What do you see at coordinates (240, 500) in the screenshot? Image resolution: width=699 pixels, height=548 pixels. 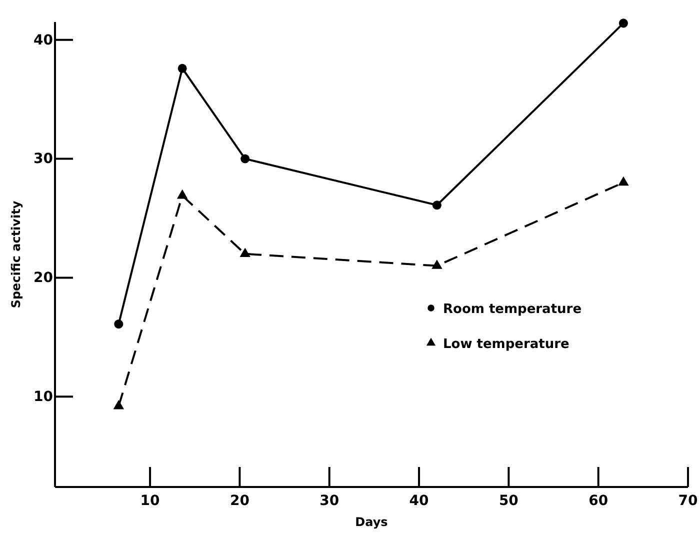 I see `x-tick-label: 20` at bounding box center [240, 500].